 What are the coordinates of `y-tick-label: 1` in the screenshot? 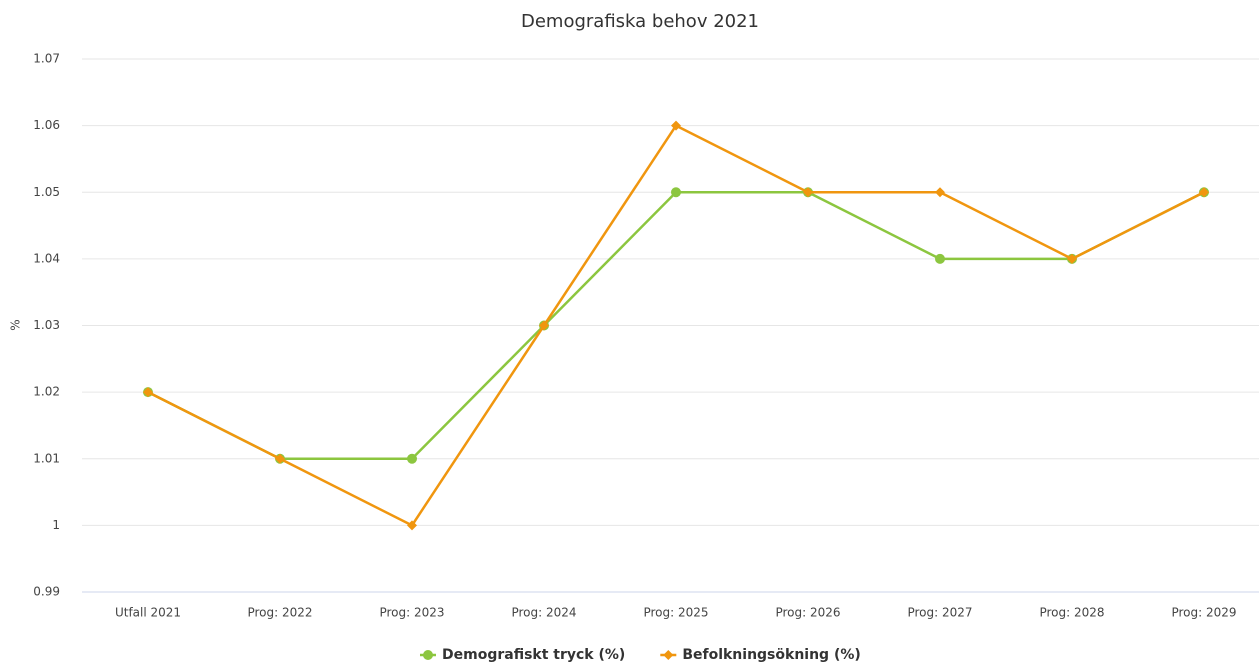 It's located at (56, 525).